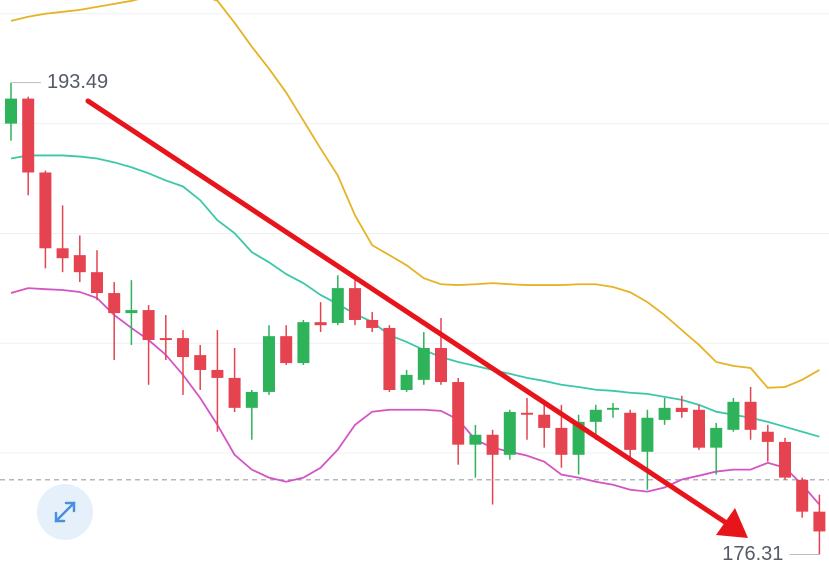 The height and width of the screenshot is (585, 829). I want to click on expand-button, so click(65, 512).